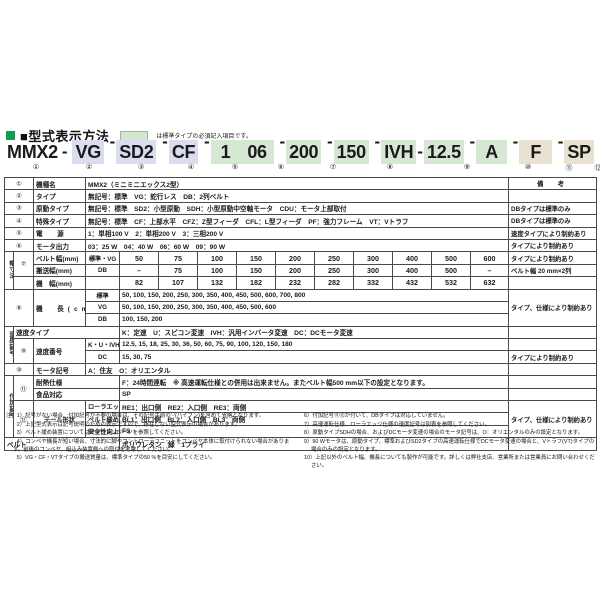 The height and width of the screenshot is (600, 600). Describe the element at coordinates (59, 419) in the screenshot. I see `row-label: テール形状` at that location.